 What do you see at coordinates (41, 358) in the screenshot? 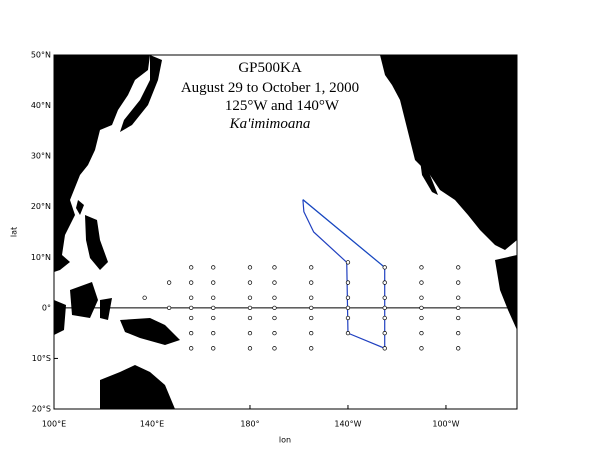
I see `y-tick-label: 10°S` at bounding box center [41, 358].